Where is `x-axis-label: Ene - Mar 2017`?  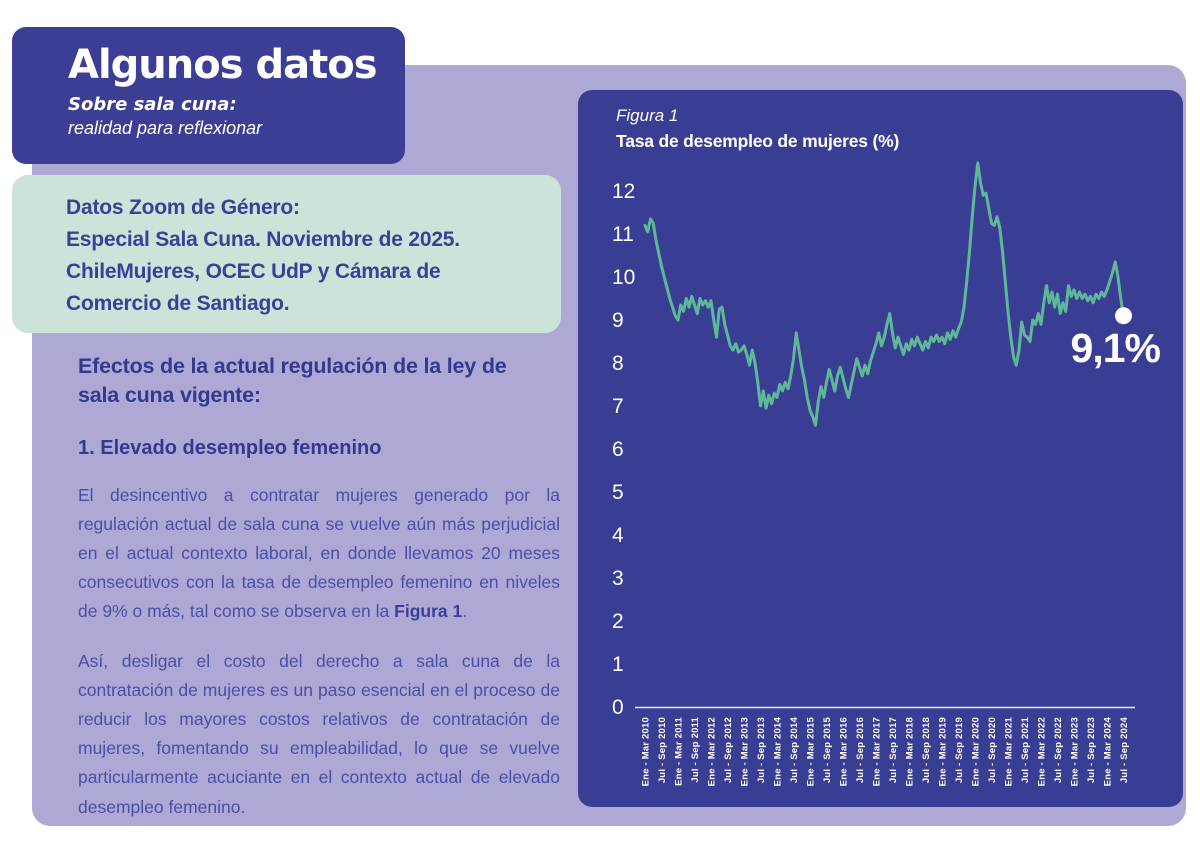
x-axis-label: Ene - Mar 2017 is located at coordinates (877, 751).